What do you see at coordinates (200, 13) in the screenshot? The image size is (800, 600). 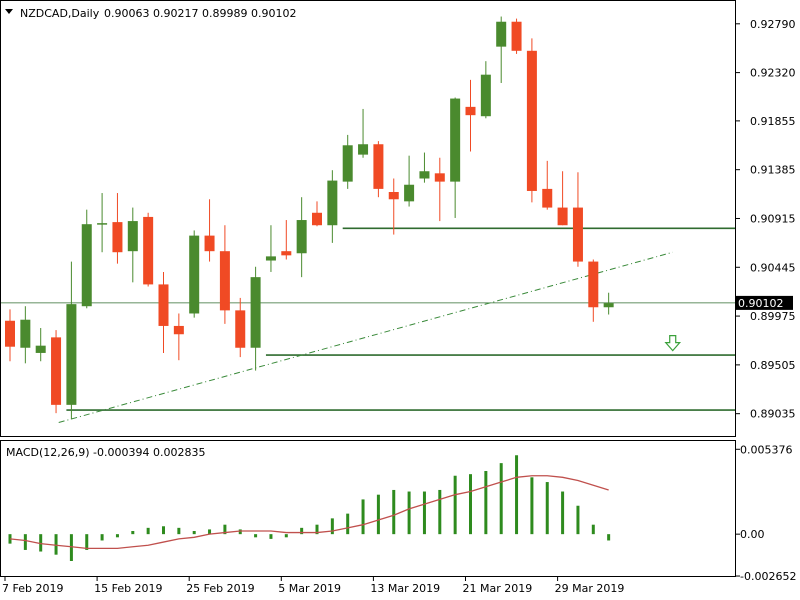 I see `ohlc-values: 0.90063 0.90217 0.89989 0.90102` at bounding box center [200, 13].